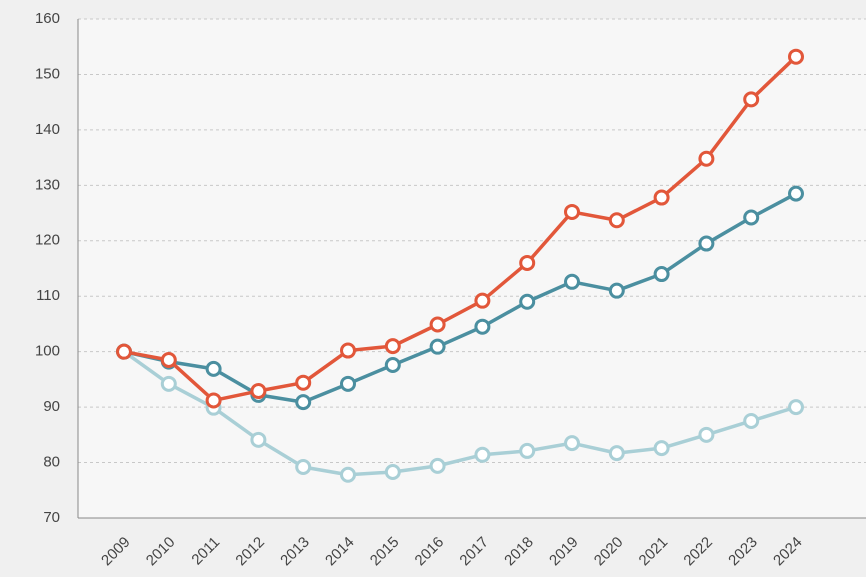 The image size is (866, 577). Describe the element at coordinates (654, 552) in the screenshot. I see `x-tick-label: 2021` at that location.